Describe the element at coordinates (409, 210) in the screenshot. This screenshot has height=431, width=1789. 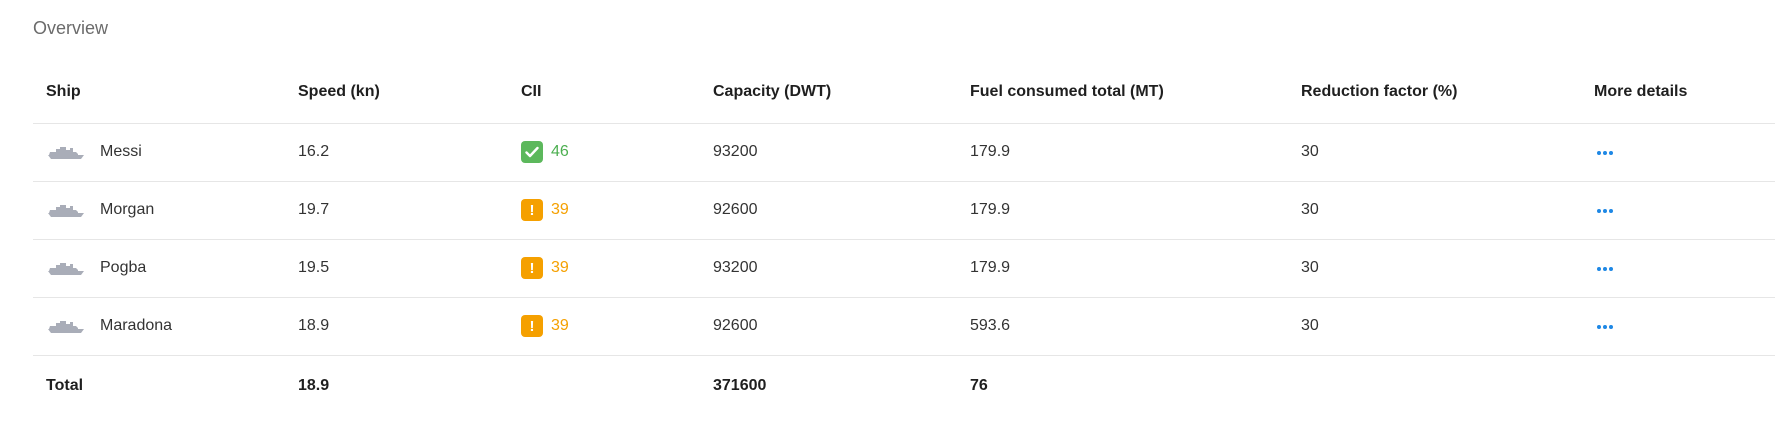
I see `speed-cell: 19.7` at that location.